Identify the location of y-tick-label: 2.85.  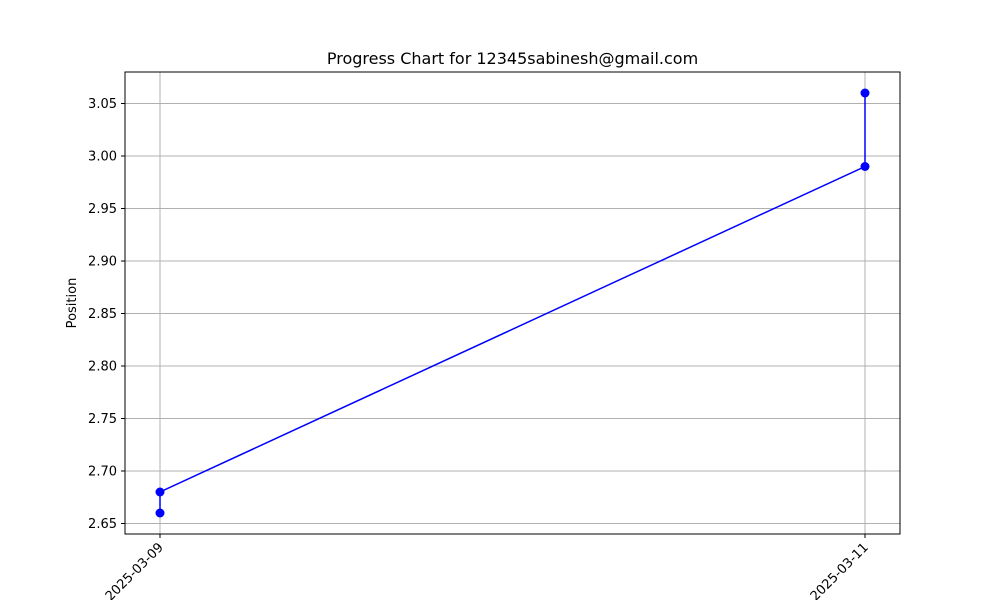
(102, 314).